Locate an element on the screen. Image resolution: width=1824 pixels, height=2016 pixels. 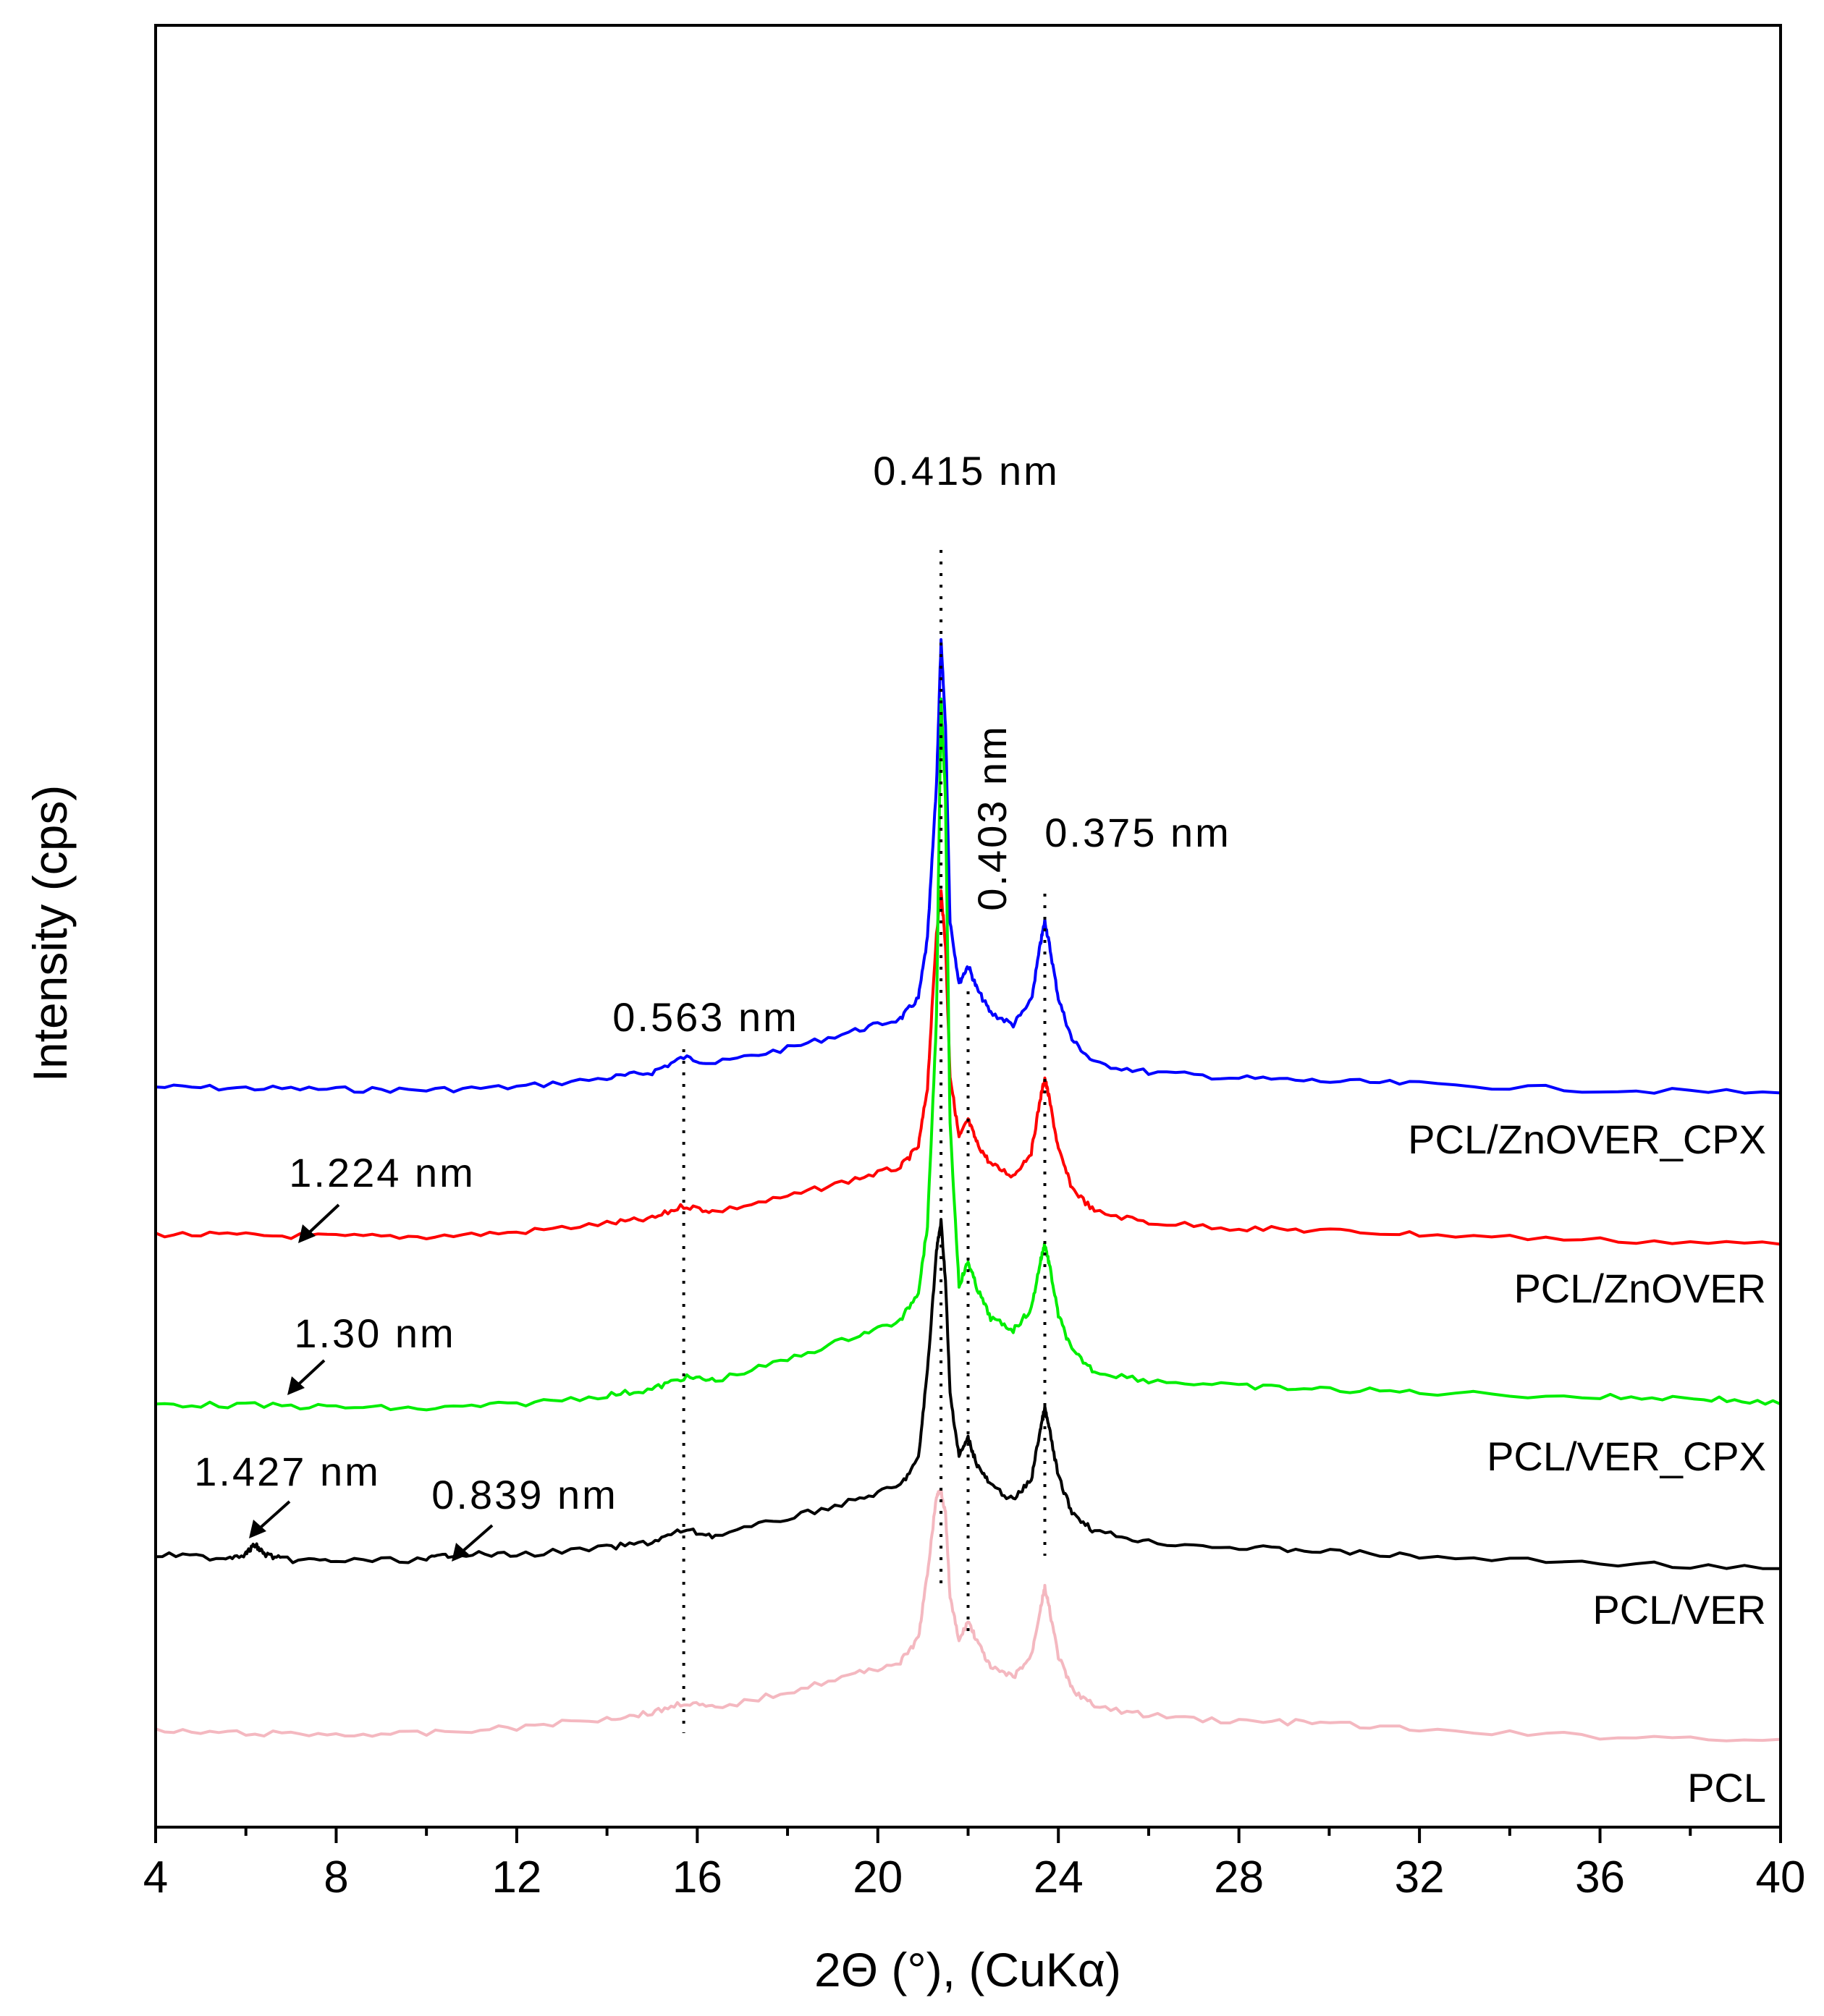
x-axis-title: 2Θ (°), (CuKα) is located at coordinates (967, 1970).